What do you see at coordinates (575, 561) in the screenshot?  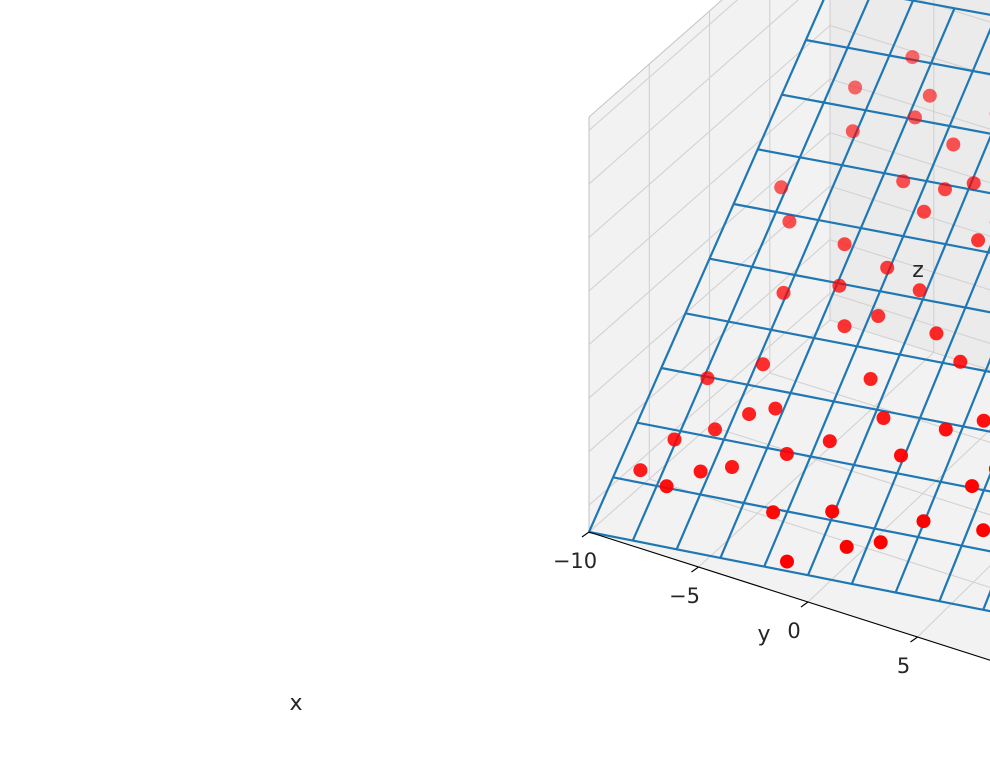 I see `x-tick-label: −10` at bounding box center [575, 561].